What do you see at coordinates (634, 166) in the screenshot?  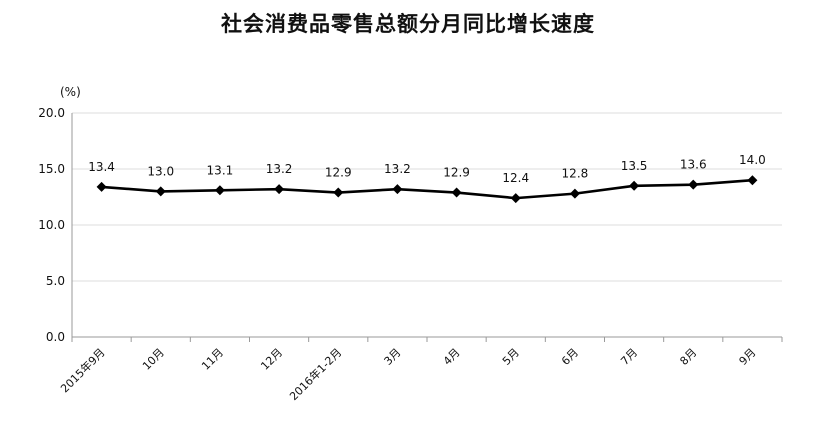 I see `data-label: 13.5` at bounding box center [634, 166].